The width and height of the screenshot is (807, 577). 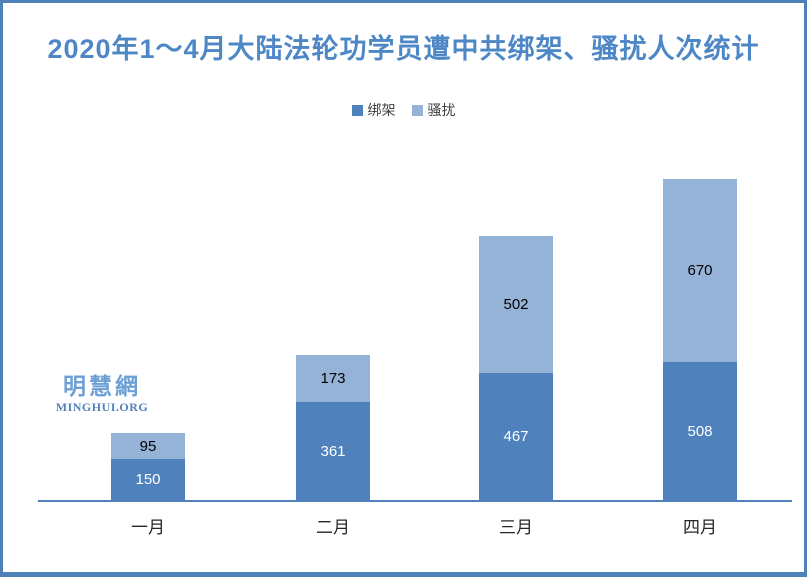 I want to click on legend-item-kidnap: 绑架, so click(x=373, y=110).